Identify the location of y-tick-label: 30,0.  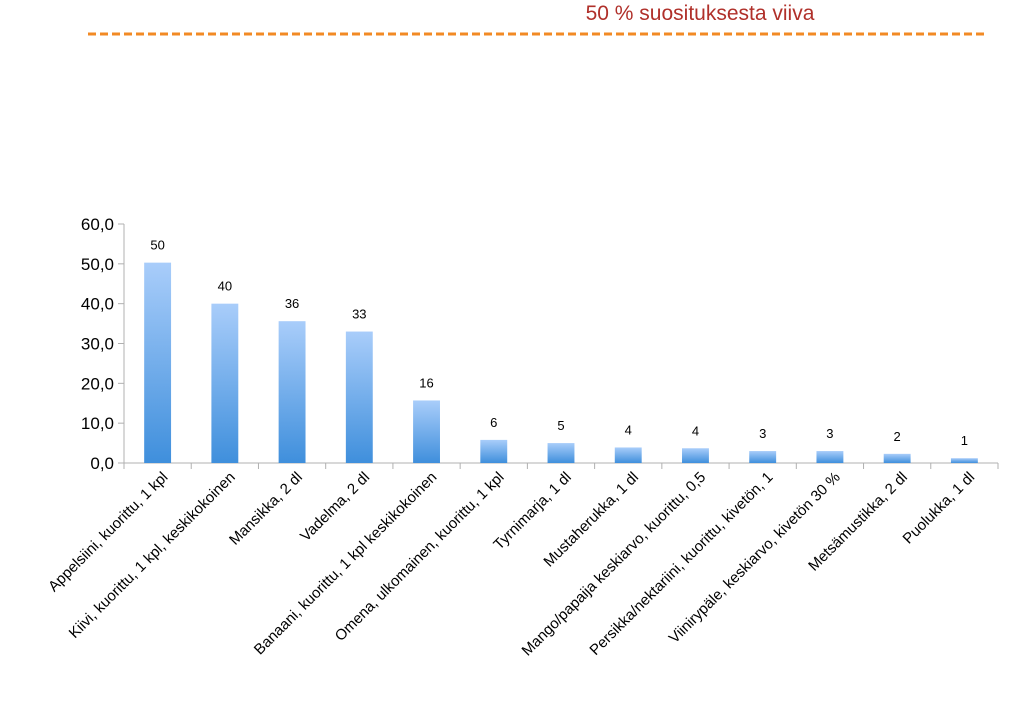
(97, 344).